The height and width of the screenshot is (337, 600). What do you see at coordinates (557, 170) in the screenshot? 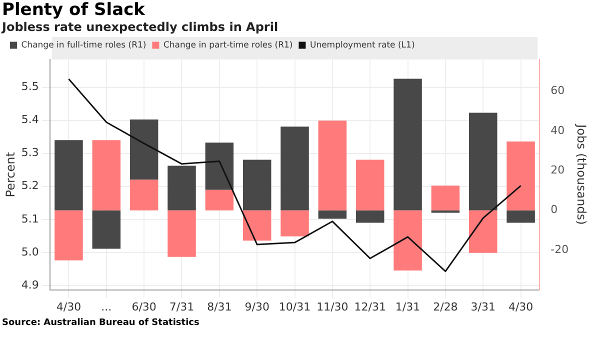
I see `y2-tick-label: 20` at bounding box center [557, 170].